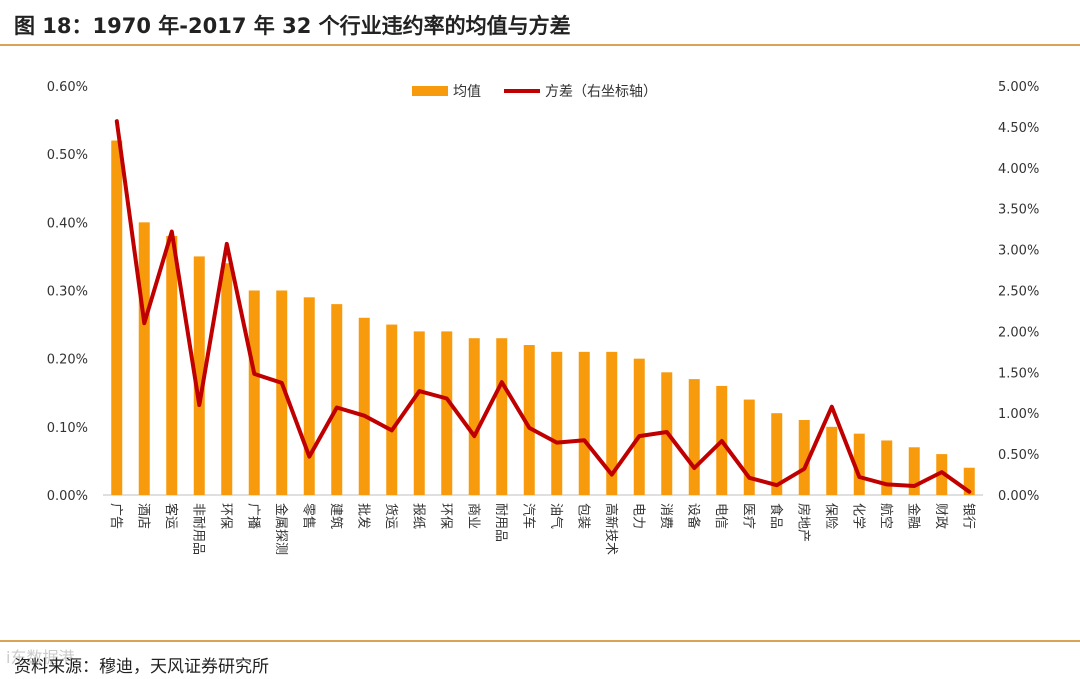 This screenshot has height=679, width=1080. I want to click on category-label: 电信, so click(720, 516).